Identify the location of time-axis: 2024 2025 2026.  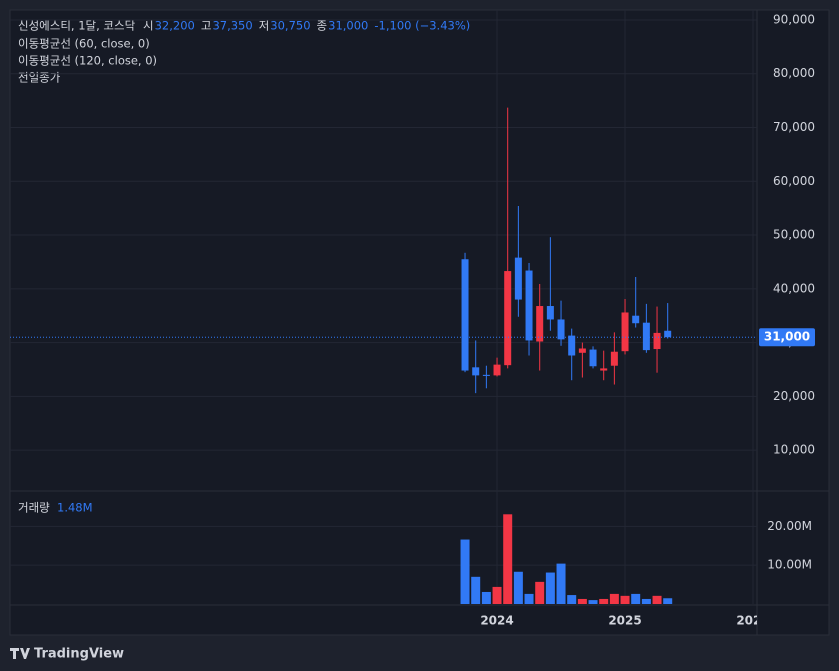
(624, 621).